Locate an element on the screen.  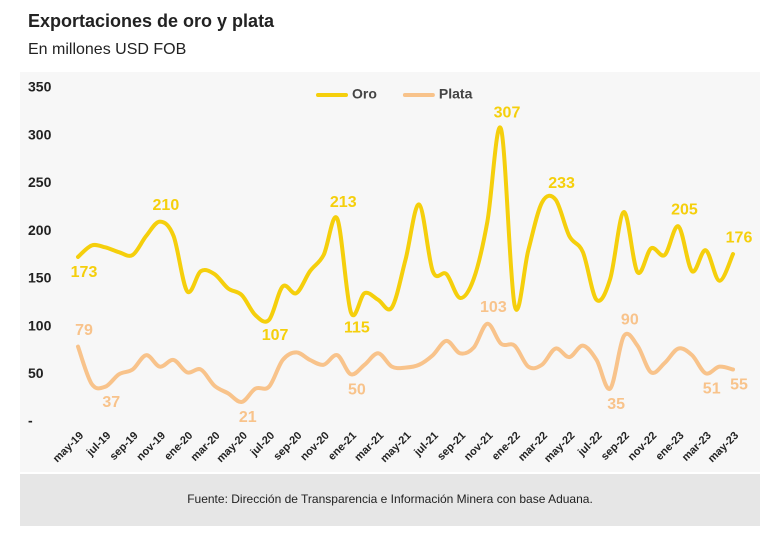
data-label: 90 is located at coordinates (630, 319).